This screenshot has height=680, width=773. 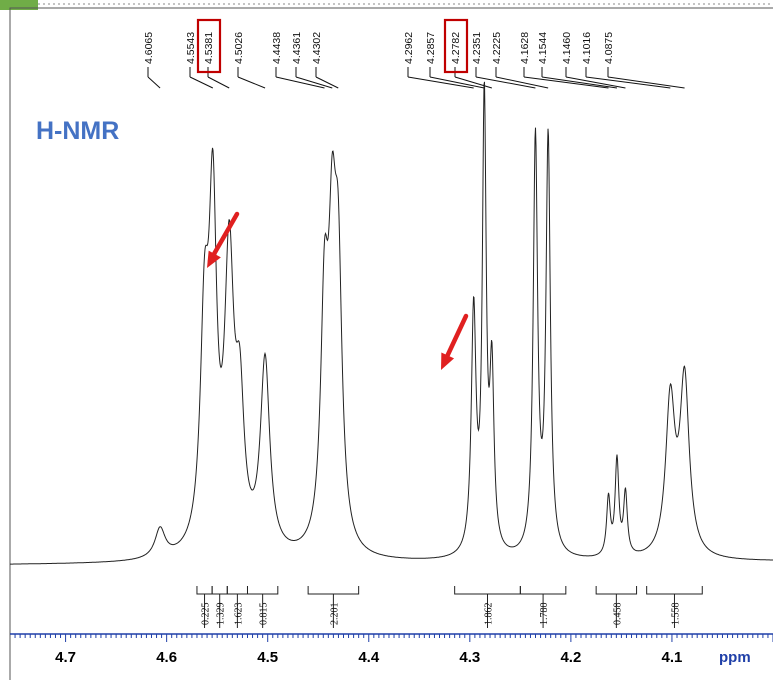 I want to click on integral-value: 0.815, so click(x=264, y=614).